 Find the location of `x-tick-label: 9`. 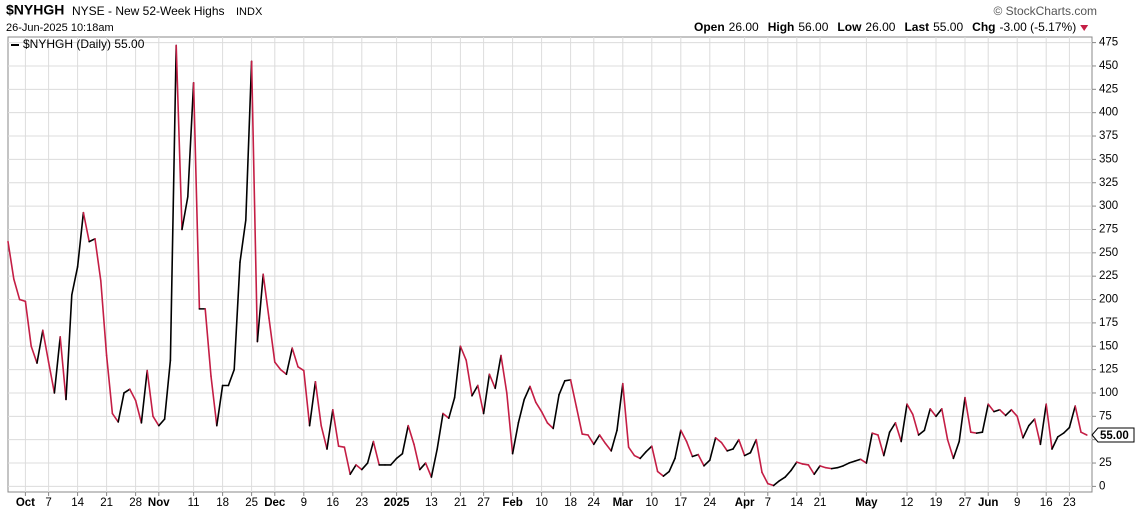

x-tick-label: 9 is located at coordinates (1017, 503).